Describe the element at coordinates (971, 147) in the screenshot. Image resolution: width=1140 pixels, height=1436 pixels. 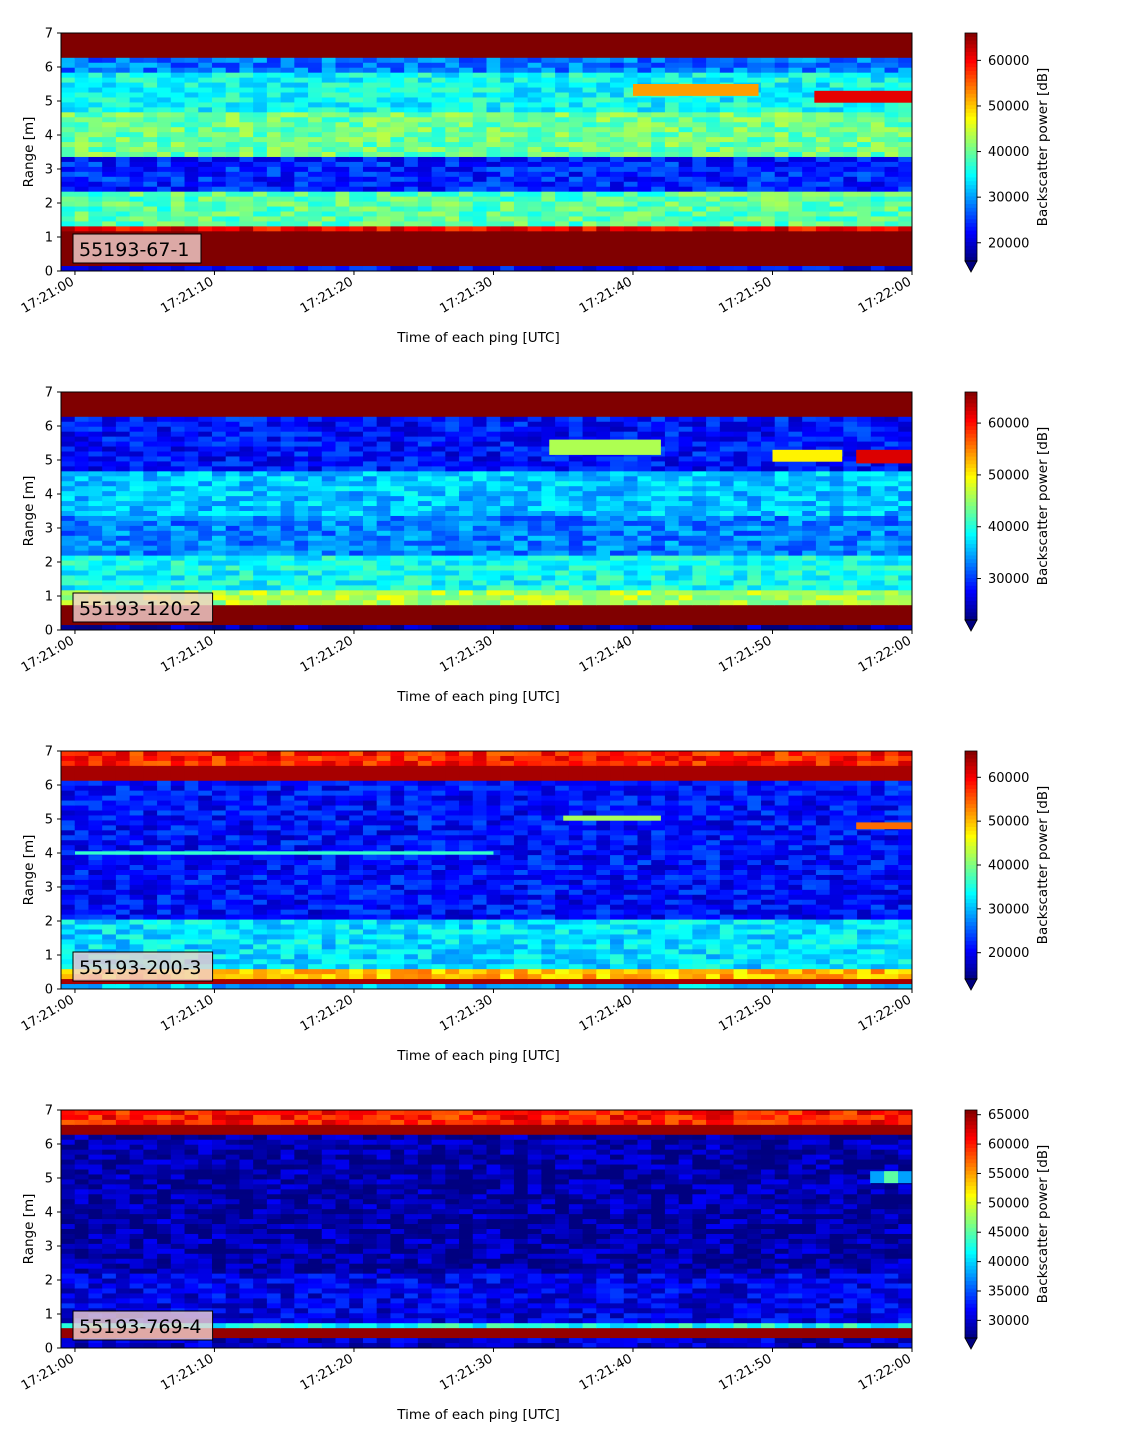
I see `colorbar-frame` at that location.